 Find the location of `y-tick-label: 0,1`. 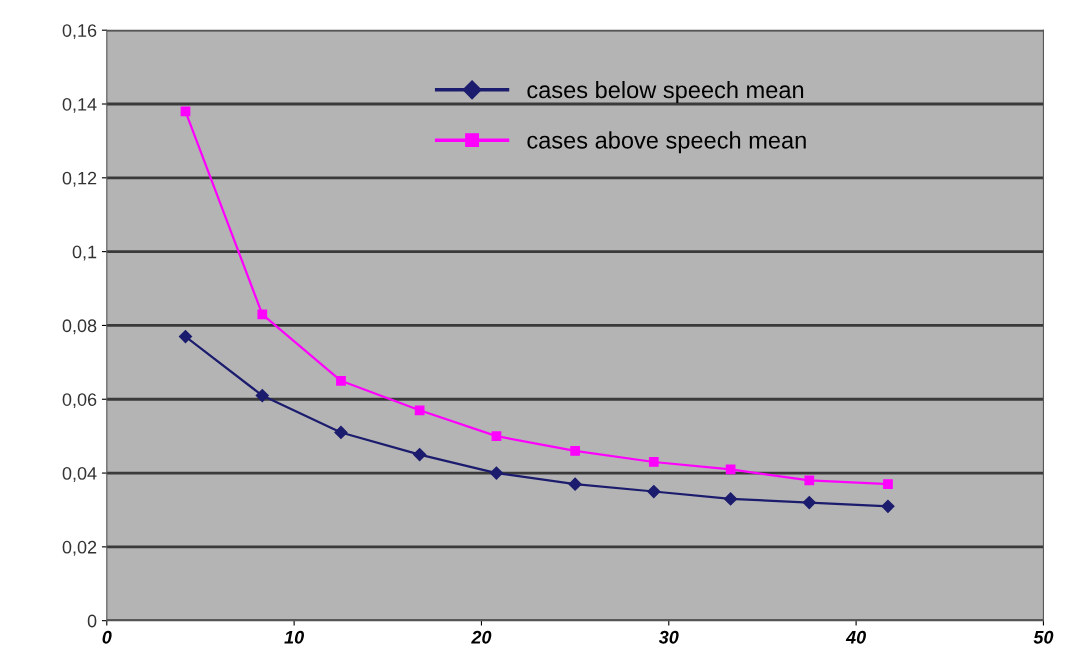

y-tick-label: 0,1 is located at coordinates (84, 253).